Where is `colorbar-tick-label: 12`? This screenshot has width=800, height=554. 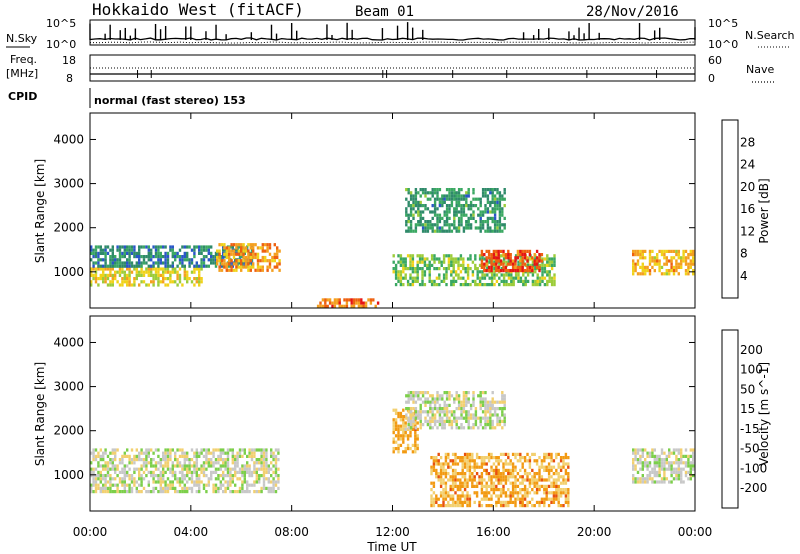
colorbar-tick-label: 12 is located at coordinates (747, 231).